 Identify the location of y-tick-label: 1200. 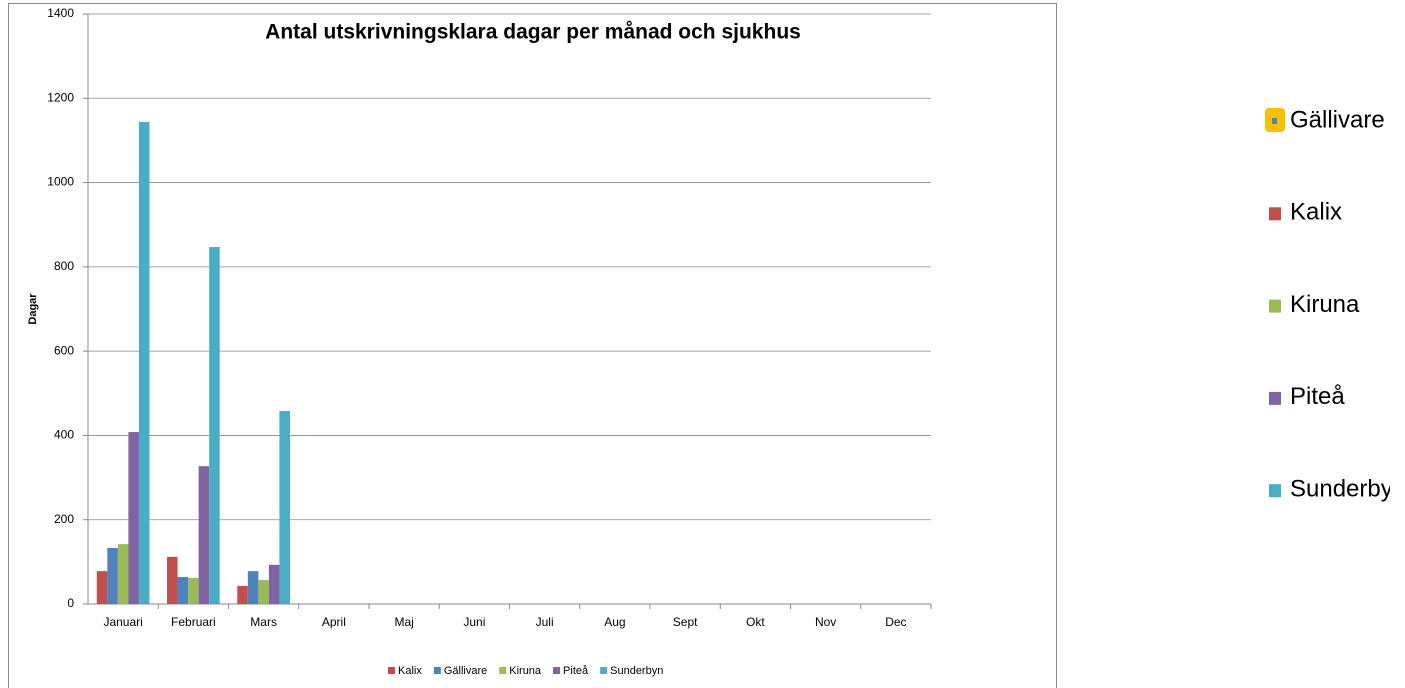
(60, 97).